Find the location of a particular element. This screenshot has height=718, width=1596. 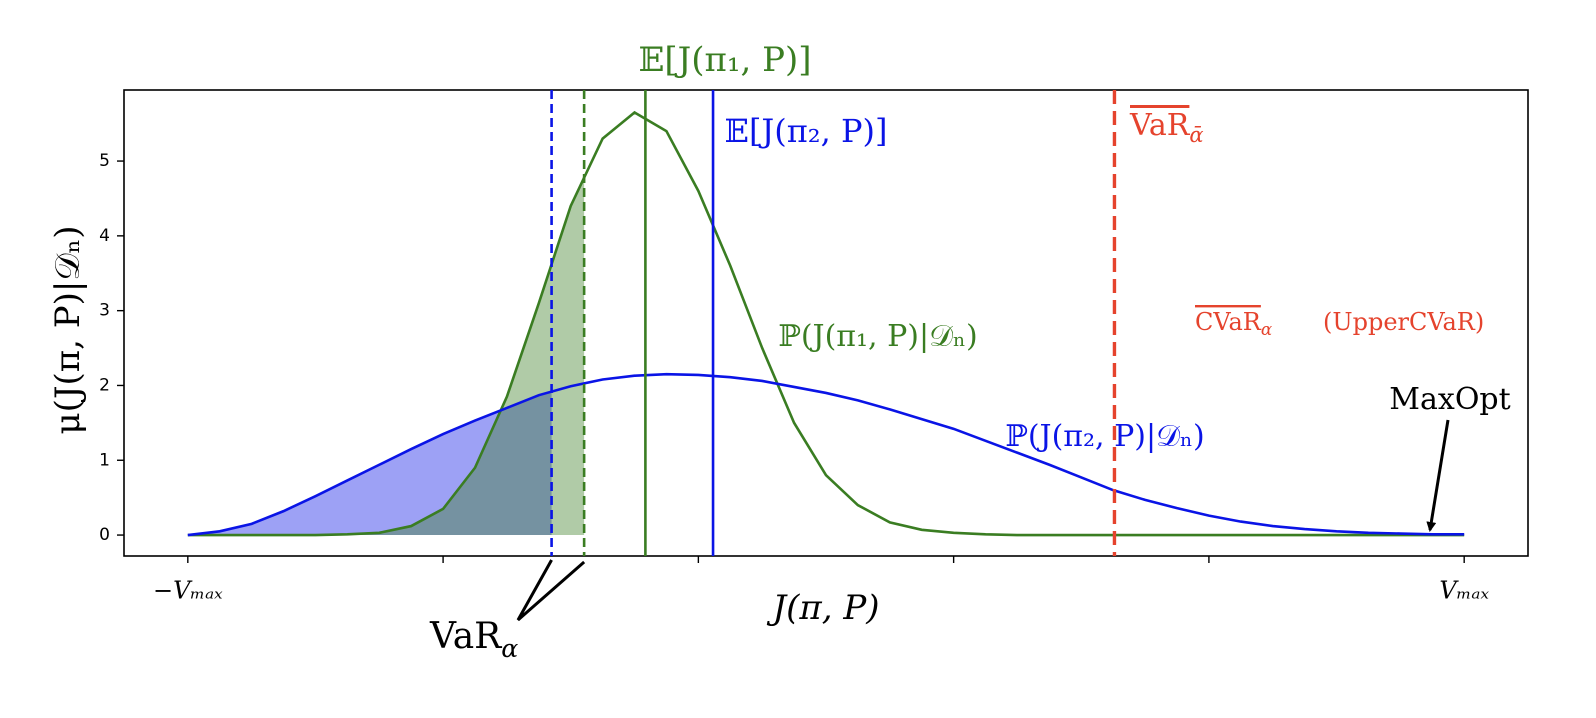

y-axis-label: μ(J(π, P)|𝒟ₙ) is located at coordinates (68, 330).